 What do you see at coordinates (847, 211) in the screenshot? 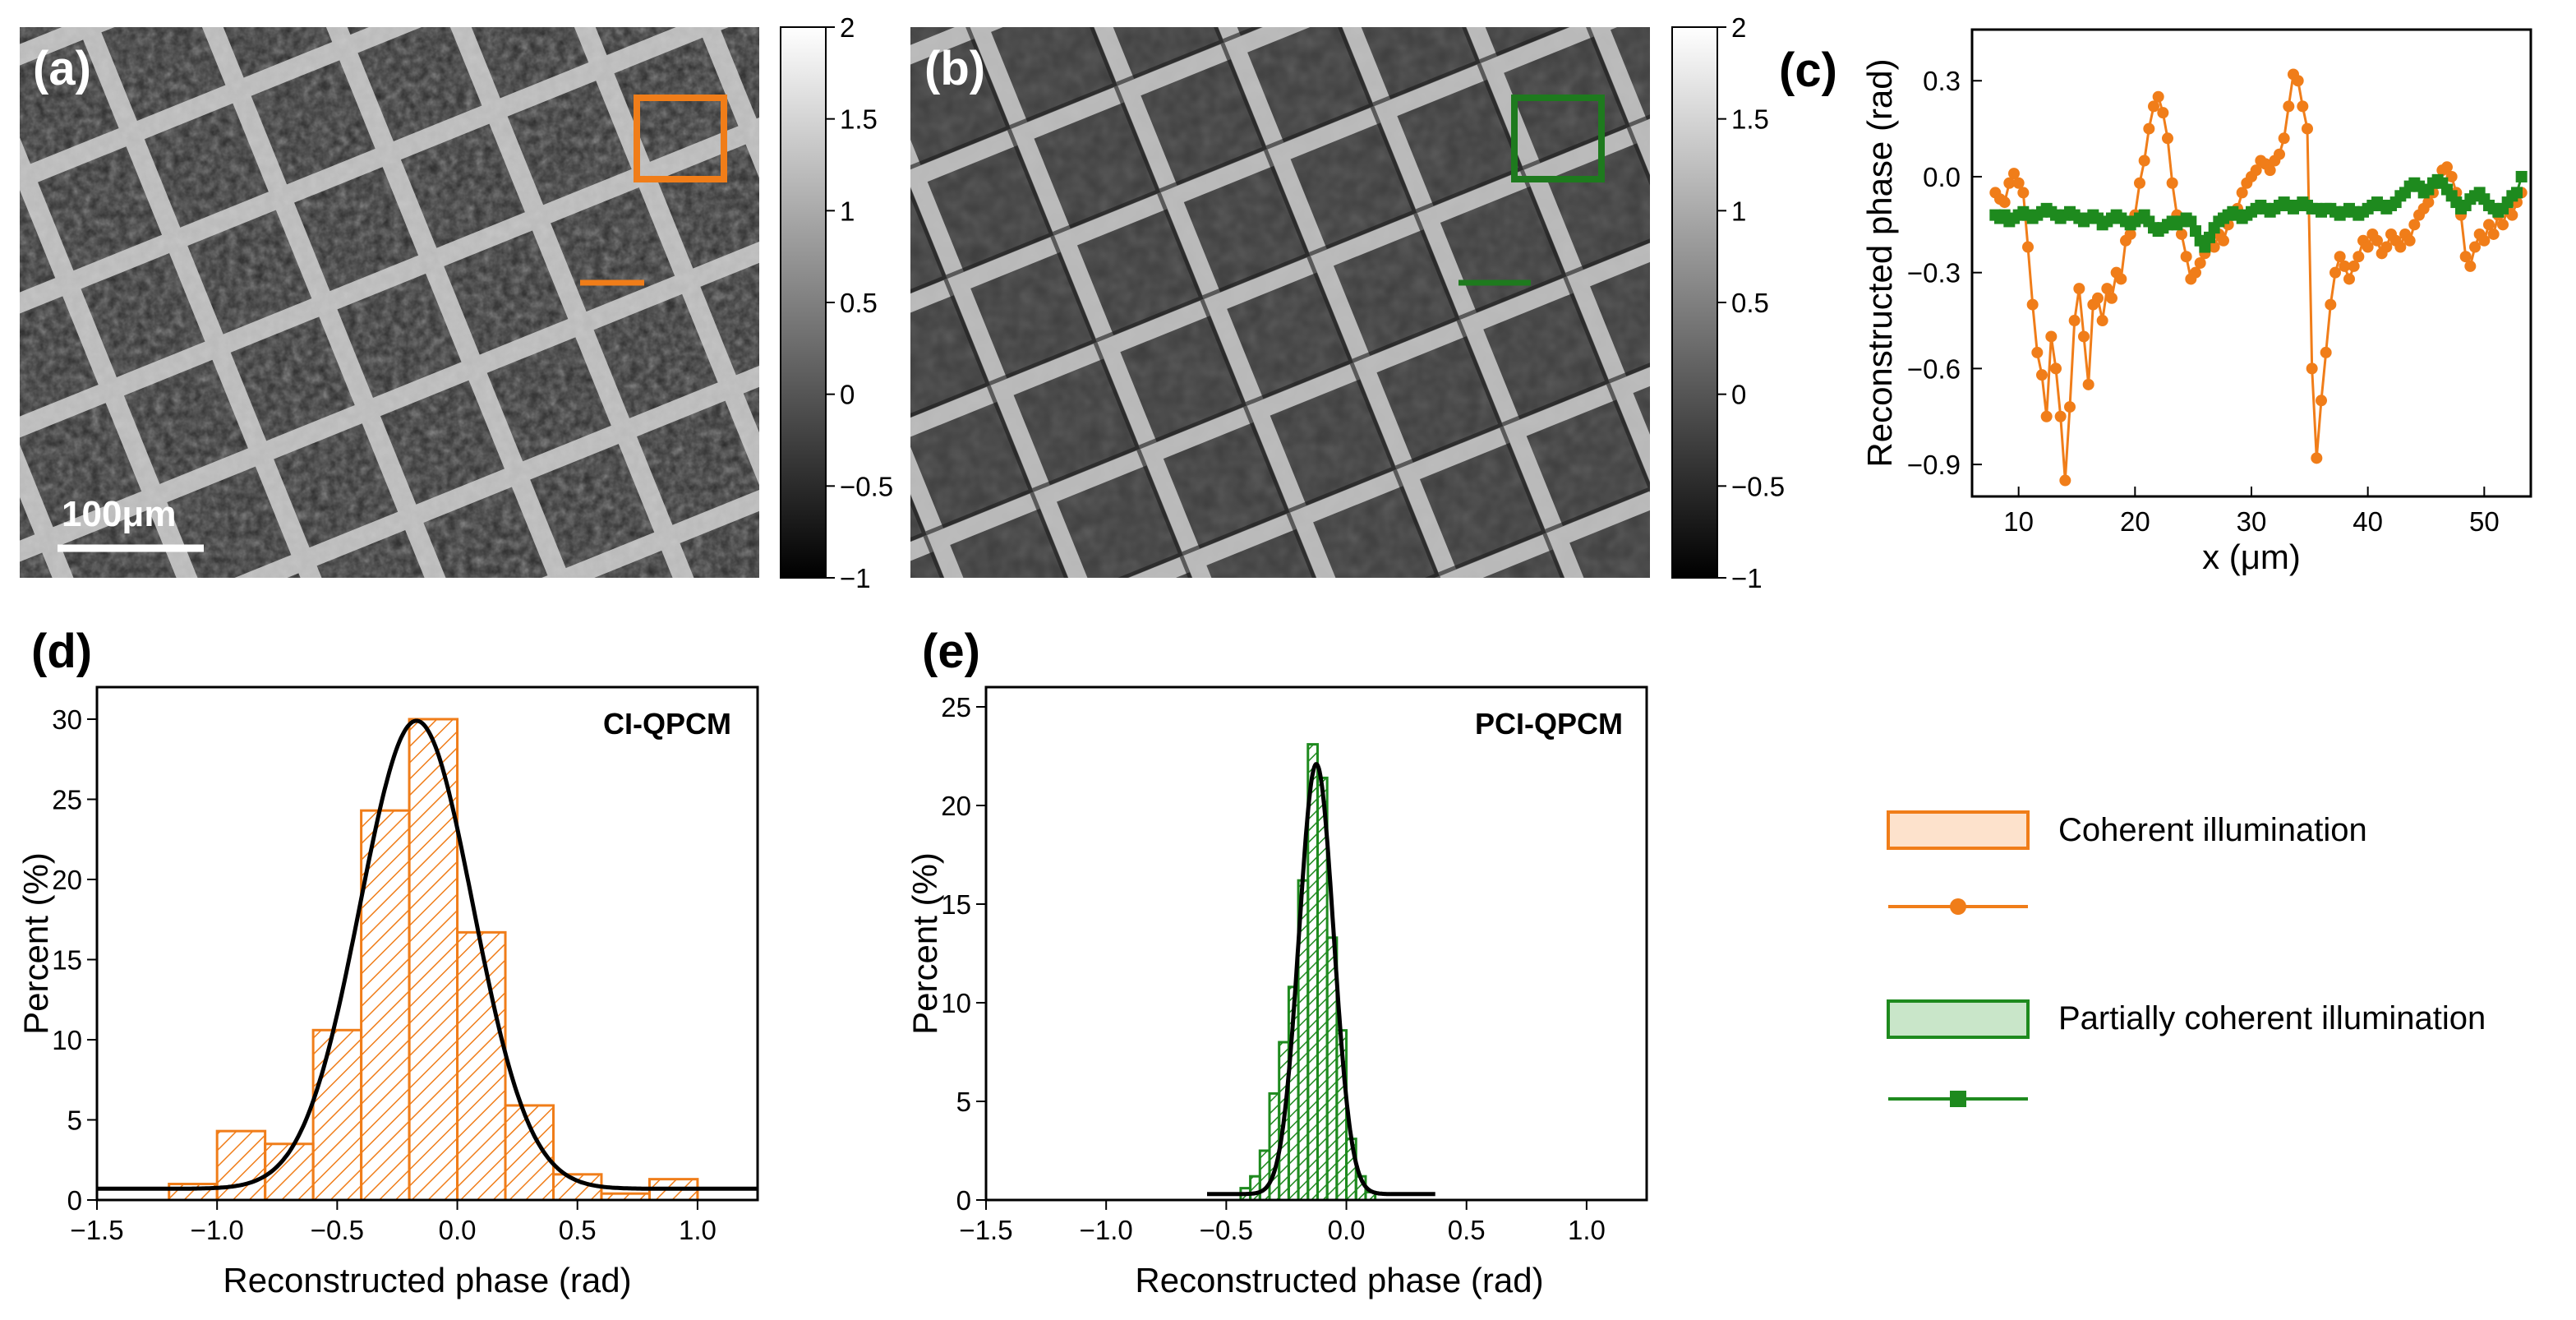
I see `colorbar-a-tick-label: 1` at bounding box center [847, 211].